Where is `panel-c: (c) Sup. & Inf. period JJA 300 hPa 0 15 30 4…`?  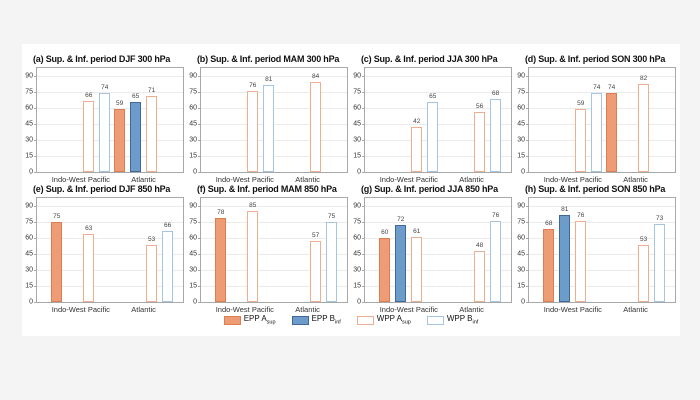 panel-c: (c) Sup. & Inf. period JJA 300 hPa 0 15 30 4… is located at coordinates (432, 119).